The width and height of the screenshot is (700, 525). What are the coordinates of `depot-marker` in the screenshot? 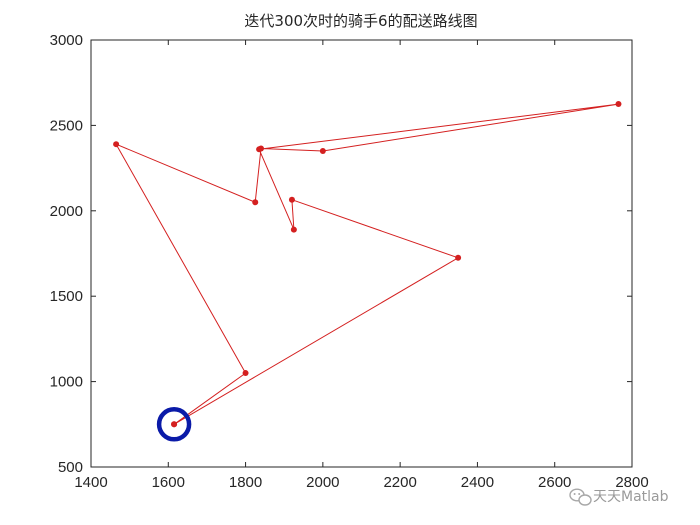 It's located at (174, 424).